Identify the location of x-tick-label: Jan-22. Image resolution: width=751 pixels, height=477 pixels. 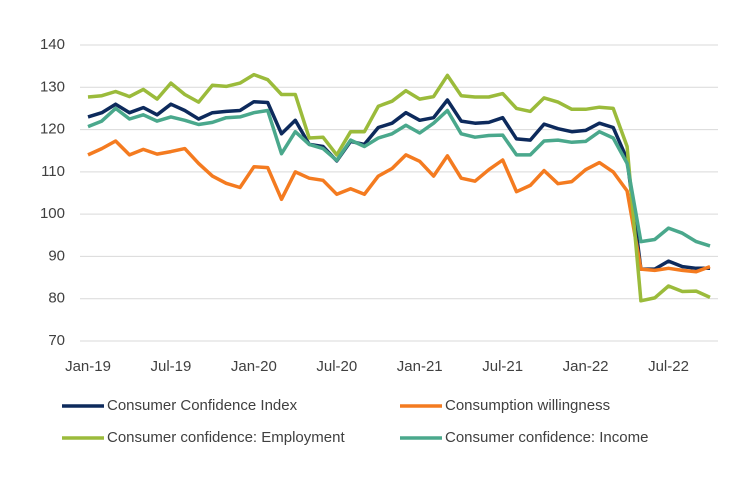
(586, 366).